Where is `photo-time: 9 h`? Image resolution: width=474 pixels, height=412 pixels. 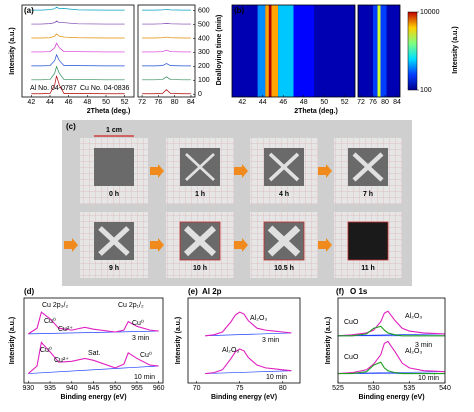
photo-time: 9 h is located at coordinates (114, 268).